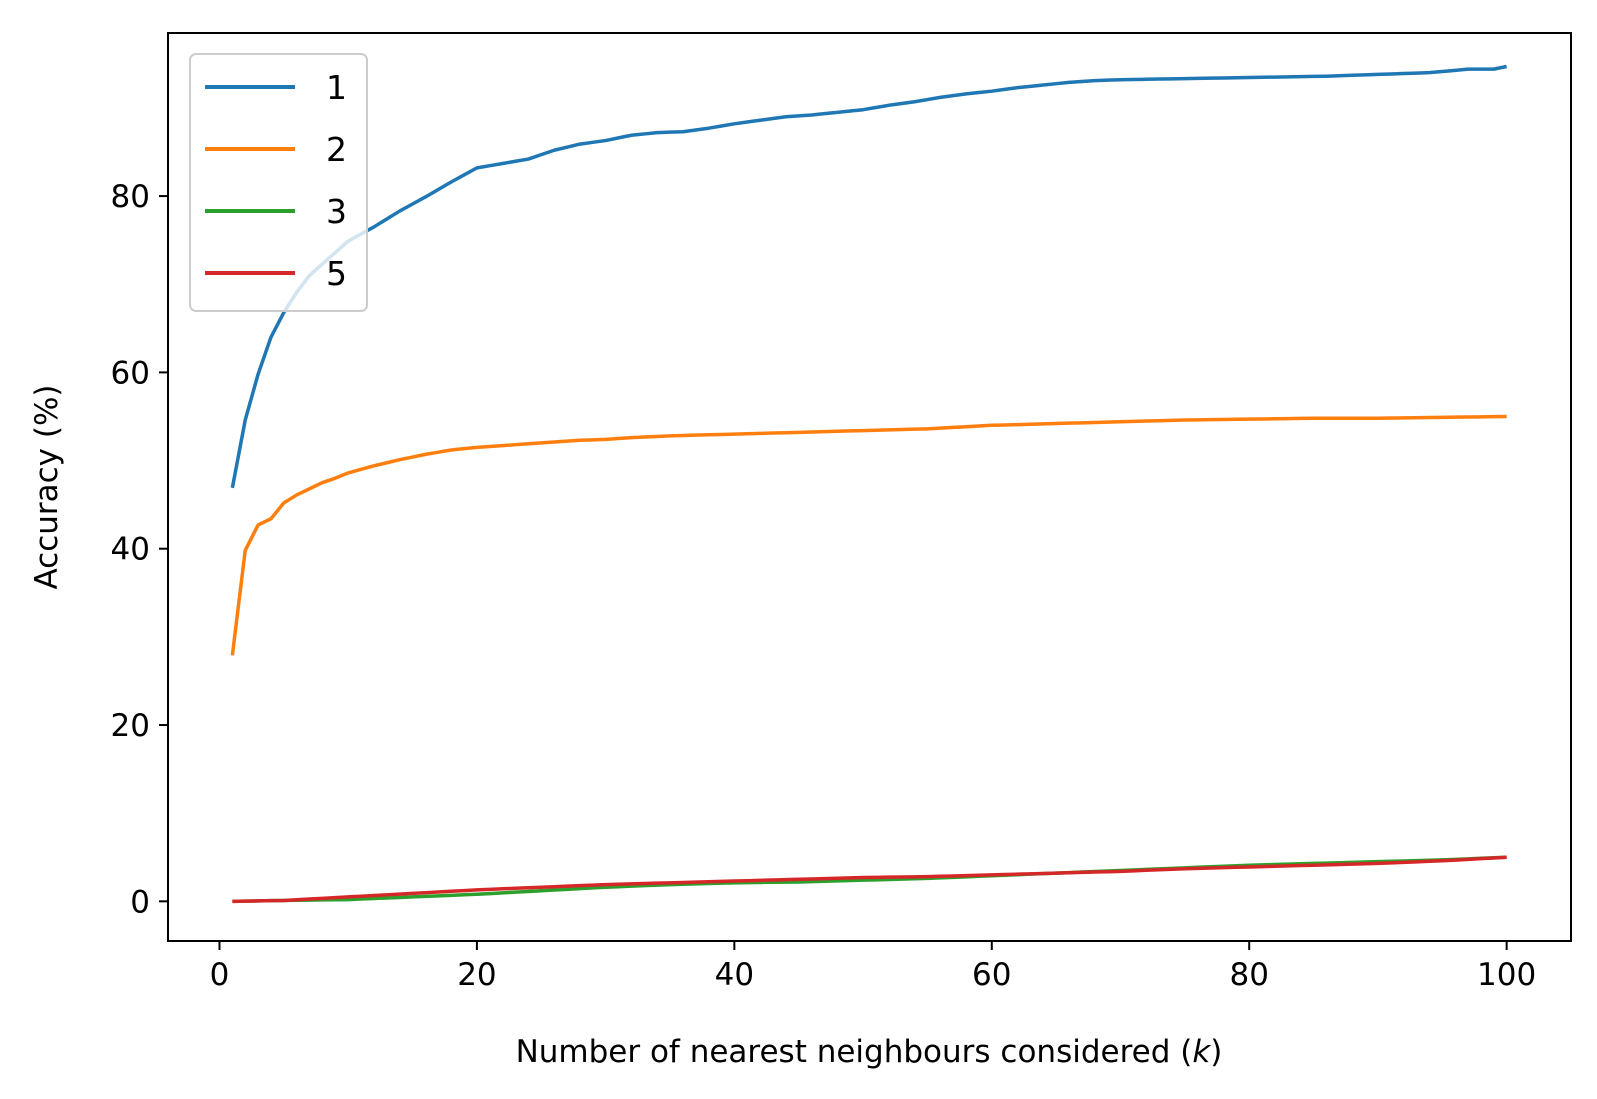 This screenshot has height=1099, width=1597. Describe the element at coordinates (130, 550) in the screenshot. I see `y-tick-label: 40` at that location.